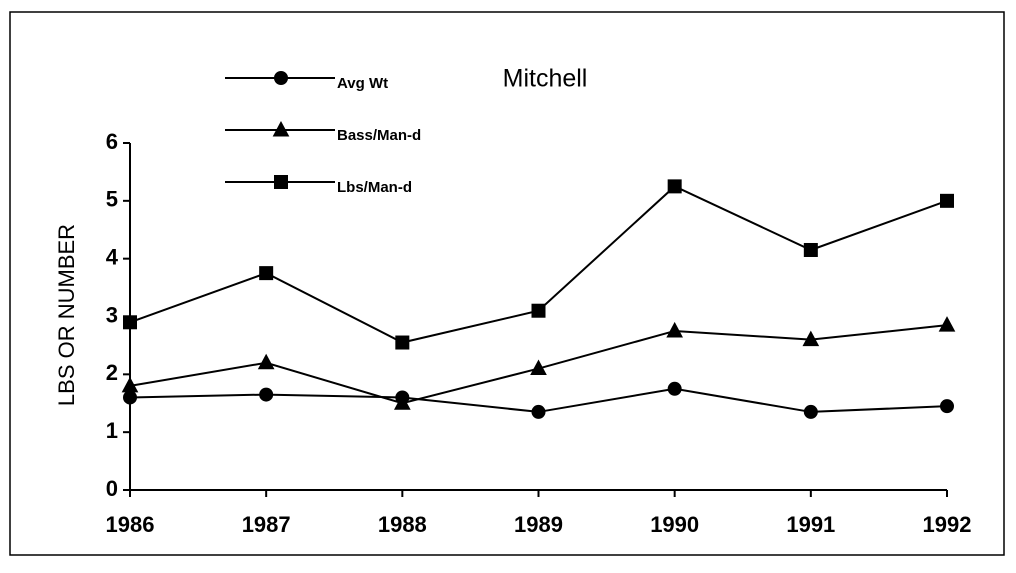 This screenshot has height=573, width=1016. What do you see at coordinates (947, 524) in the screenshot?
I see `x-tick-label: 1992` at bounding box center [947, 524].